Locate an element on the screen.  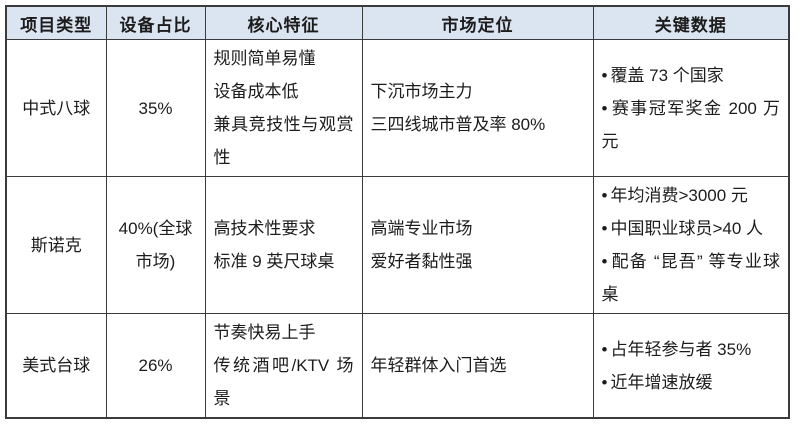
cell-core-features: 规则简单易懂 设备成本低 兼具竞技性与观赏性 is located at coordinates (283, 108).